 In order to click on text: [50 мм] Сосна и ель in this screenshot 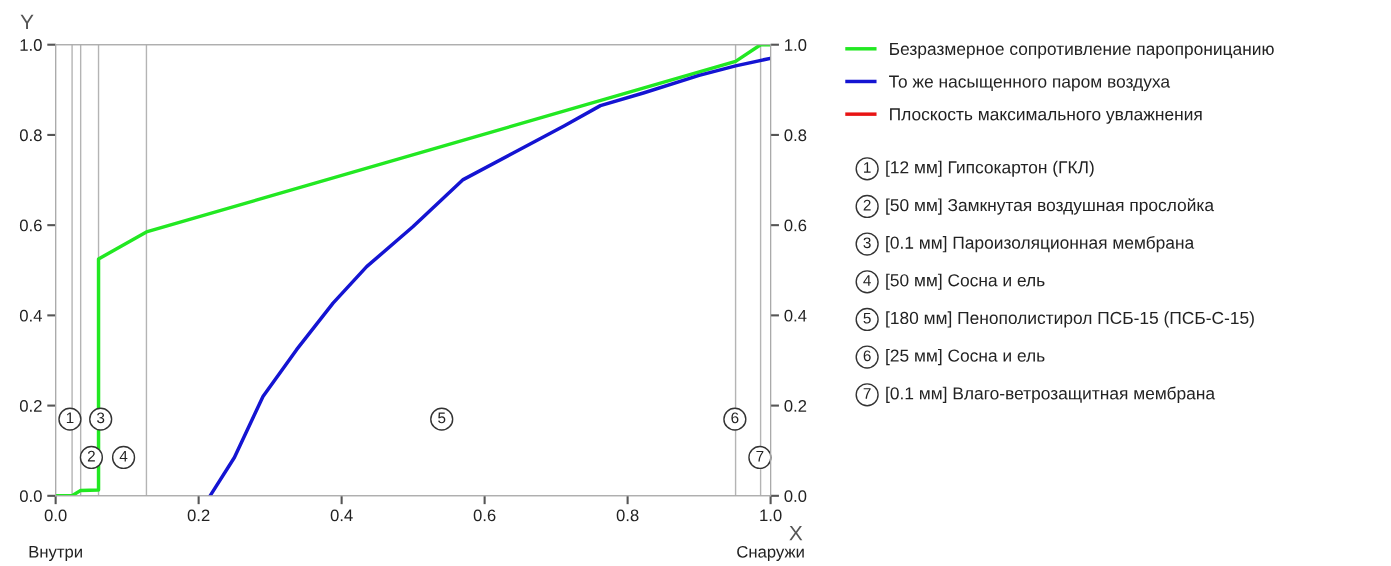, I will do `click(965, 281)`.